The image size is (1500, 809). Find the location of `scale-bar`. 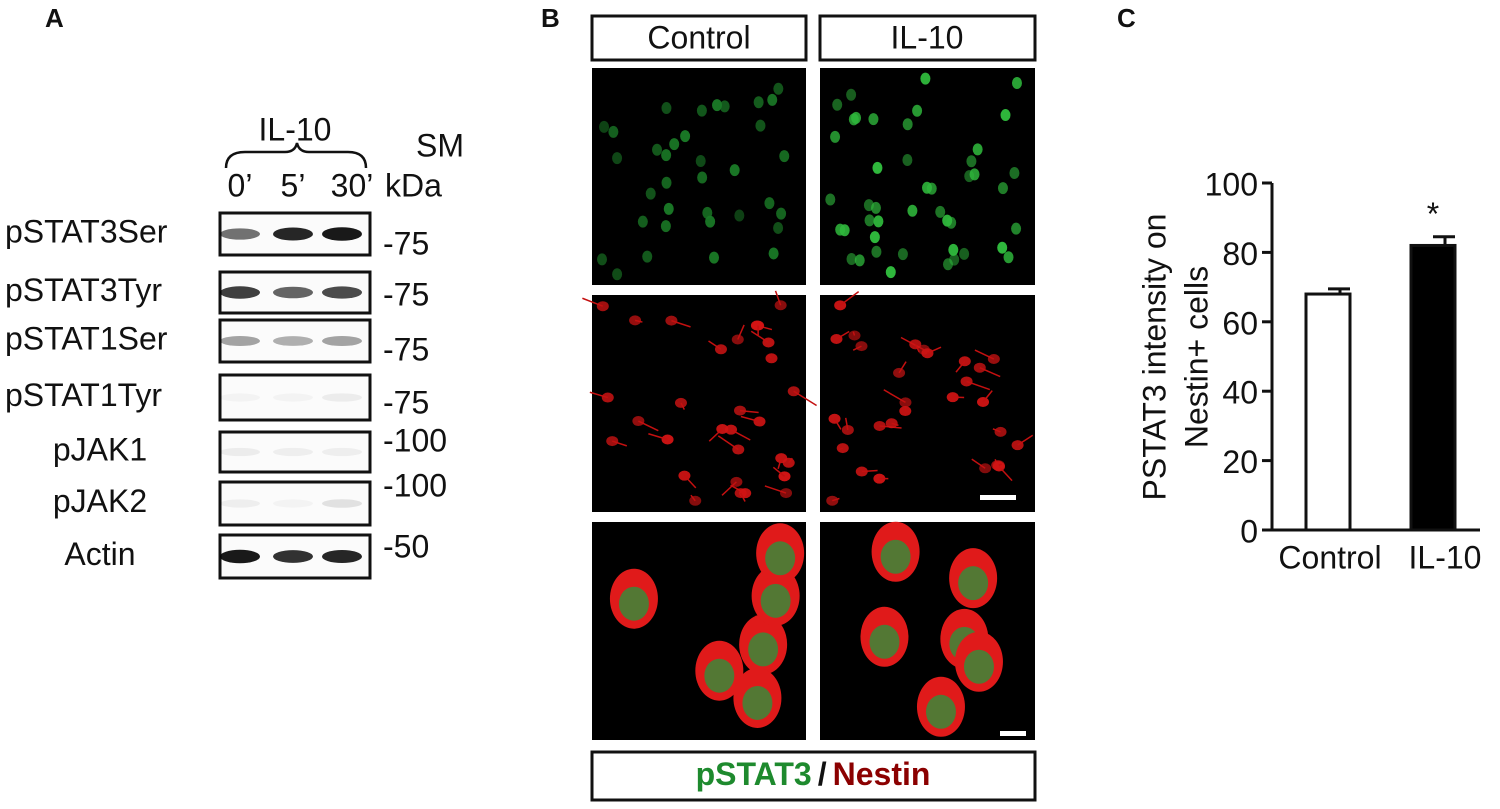

scale-bar is located at coordinates (998, 497).